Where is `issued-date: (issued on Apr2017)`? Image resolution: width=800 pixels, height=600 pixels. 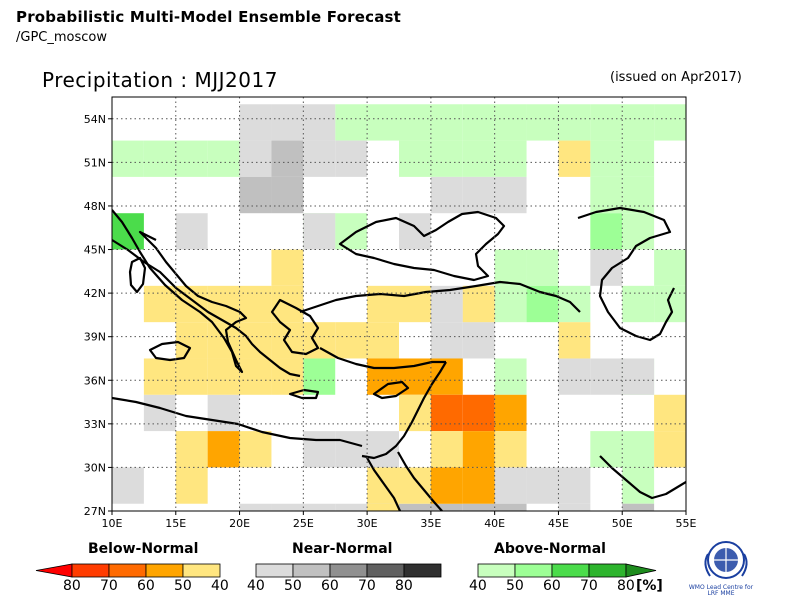
issued-date: (issued on Apr2017) is located at coordinates (676, 77).